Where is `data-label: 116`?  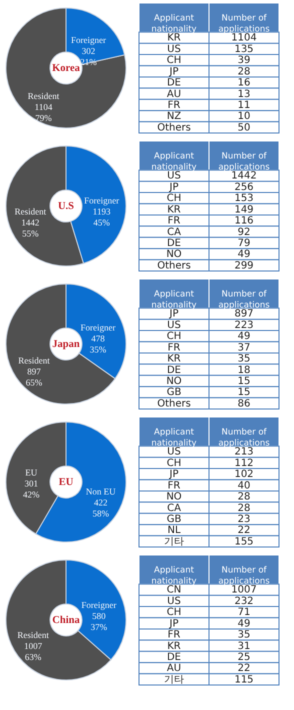 data-label: 116 is located at coordinates (244, 221).